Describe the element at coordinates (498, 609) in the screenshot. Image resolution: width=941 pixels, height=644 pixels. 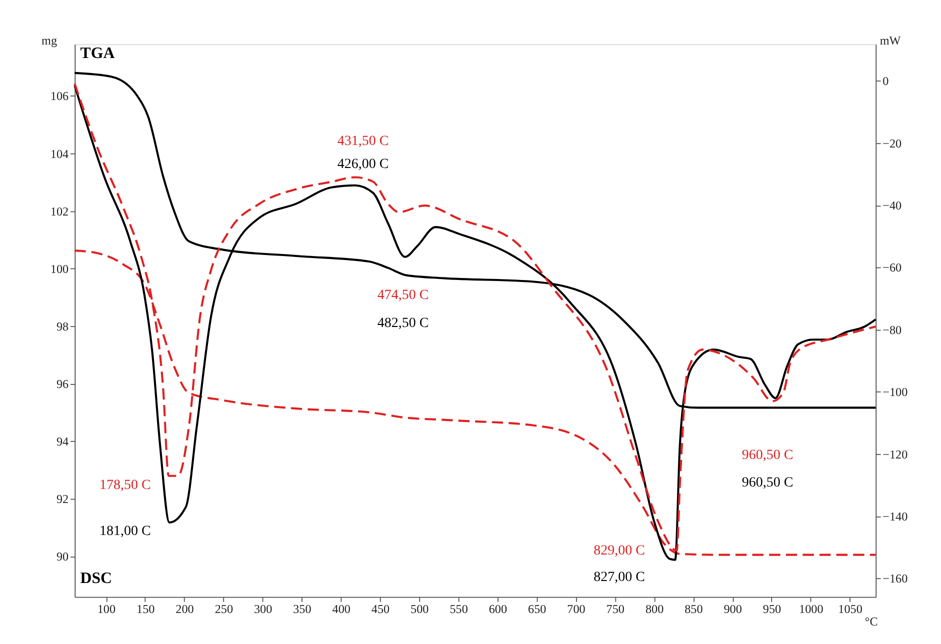
I see `x-tick-label: 600` at that location.